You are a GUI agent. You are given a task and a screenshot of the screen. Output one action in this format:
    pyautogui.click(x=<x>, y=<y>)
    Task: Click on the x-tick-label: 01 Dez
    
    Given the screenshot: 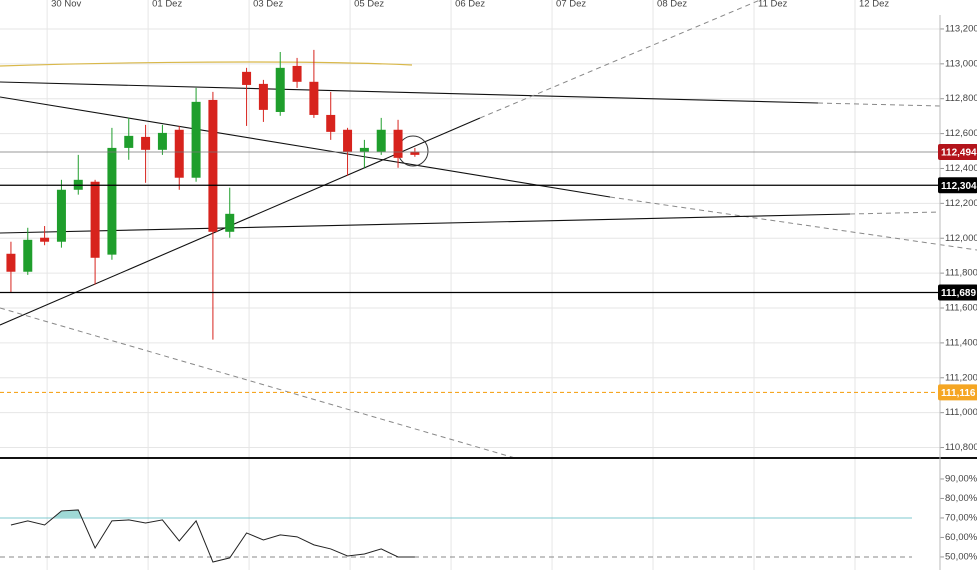 What is the action you would take?
    pyautogui.click(x=167, y=5)
    